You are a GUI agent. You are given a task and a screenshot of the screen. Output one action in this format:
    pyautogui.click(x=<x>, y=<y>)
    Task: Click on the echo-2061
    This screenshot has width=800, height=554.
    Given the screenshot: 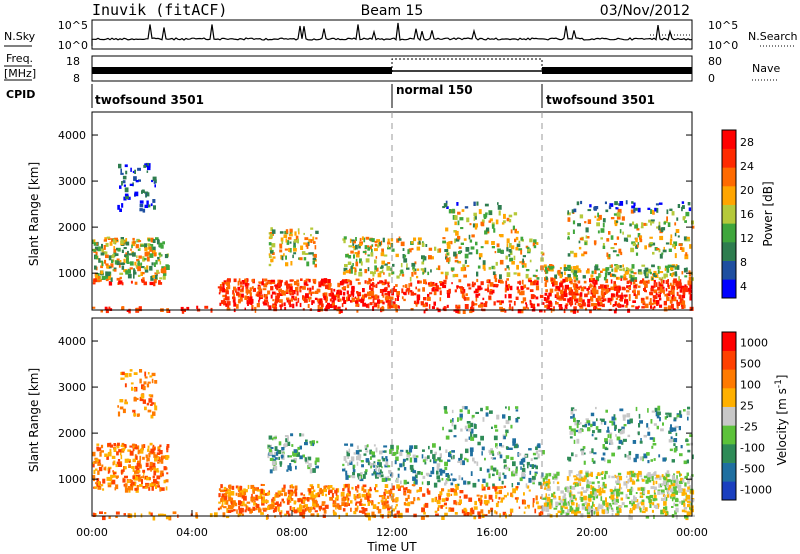 What is the action you would take?
    pyautogui.click(x=648, y=428)
    